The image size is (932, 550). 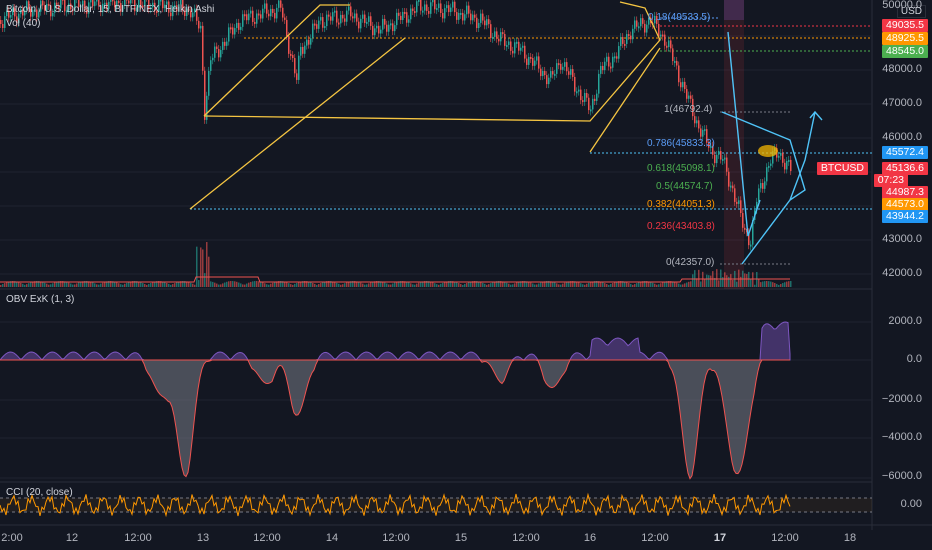 I want to click on obv-legend: OBV ExK (1, 3), so click(x=40, y=299).